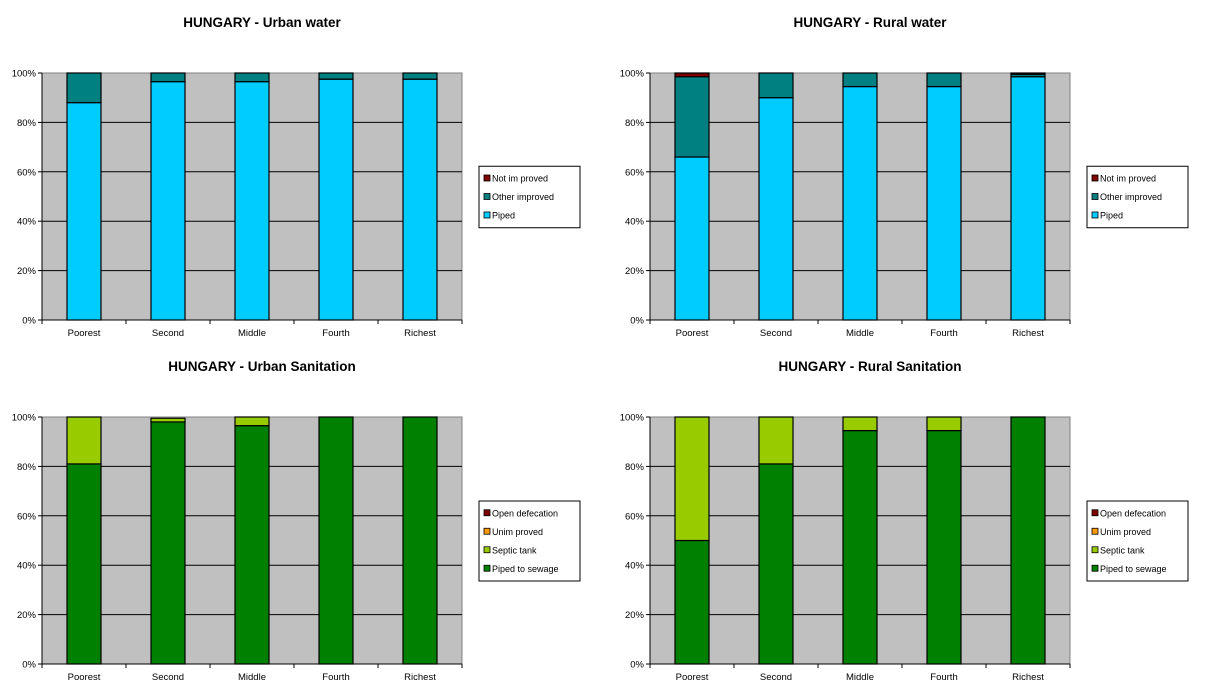 The height and width of the screenshot is (688, 1216). Describe the element at coordinates (1133, 569) in the screenshot. I see `legend-label: Piped to sewage` at that location.